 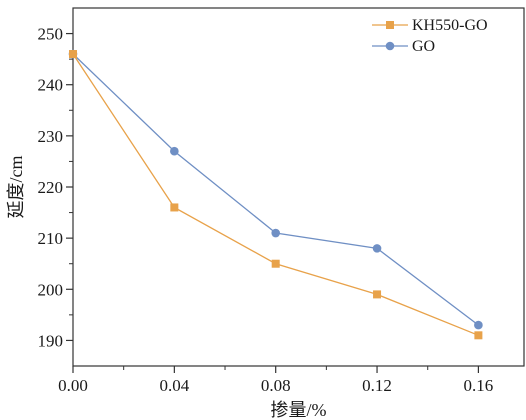 What do you see at coordinates (450, 25) in the screenshot?
I see `legend-label: KH550-GO` at bounding box center [450, 25].